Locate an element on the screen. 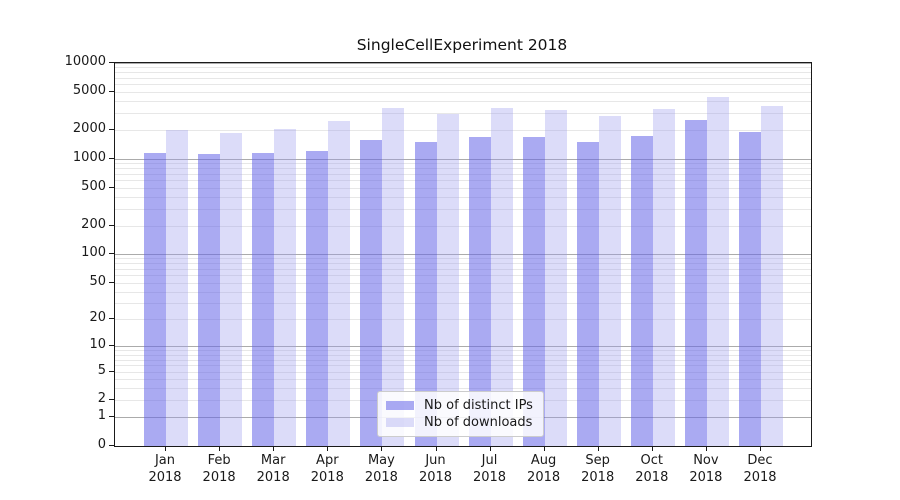 This screenshot has height=500, width=900. x-tick-label-nov: Nov 2018 is located at coordinates (706, 469).